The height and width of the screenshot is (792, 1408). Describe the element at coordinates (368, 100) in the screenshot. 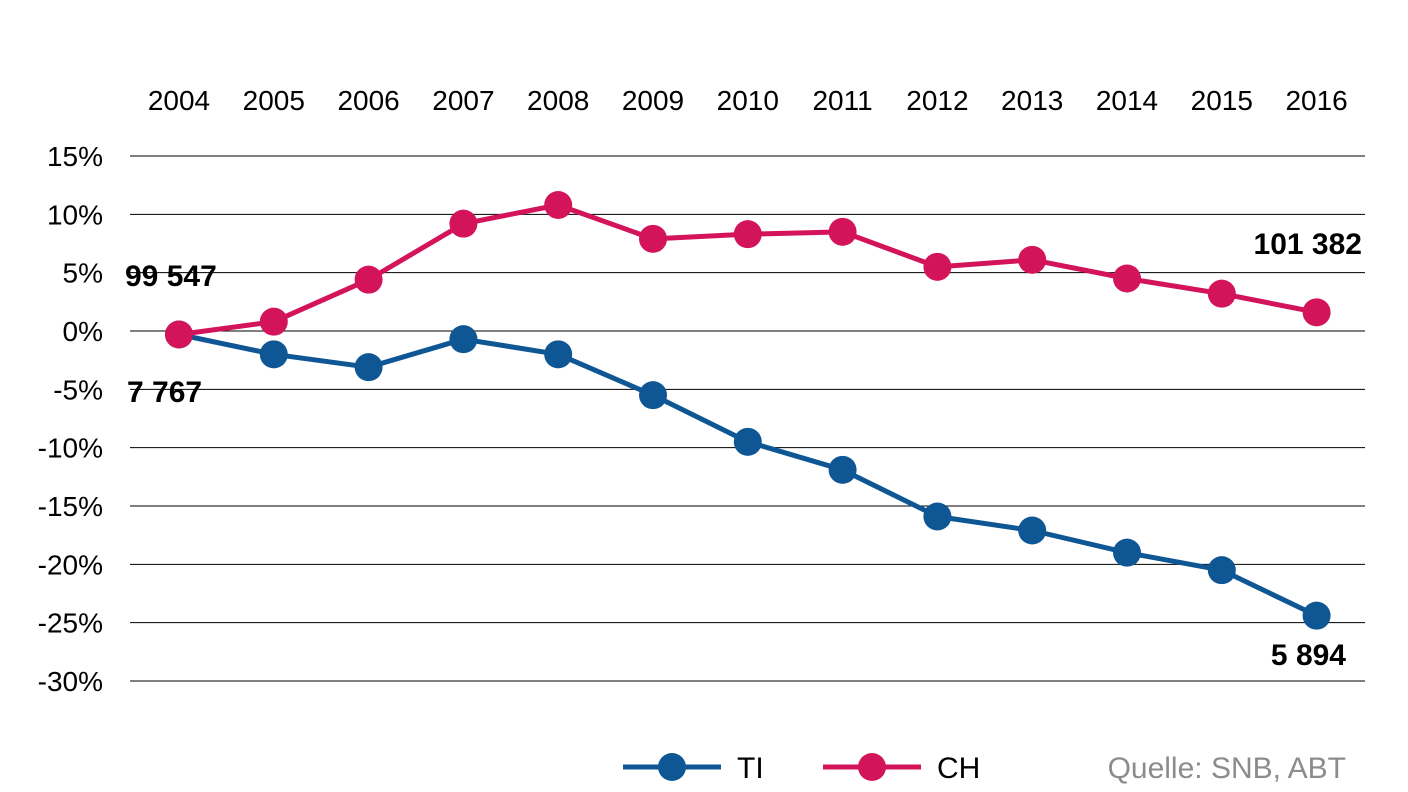

I see `x-tick-label-2006: 2006` at that location.